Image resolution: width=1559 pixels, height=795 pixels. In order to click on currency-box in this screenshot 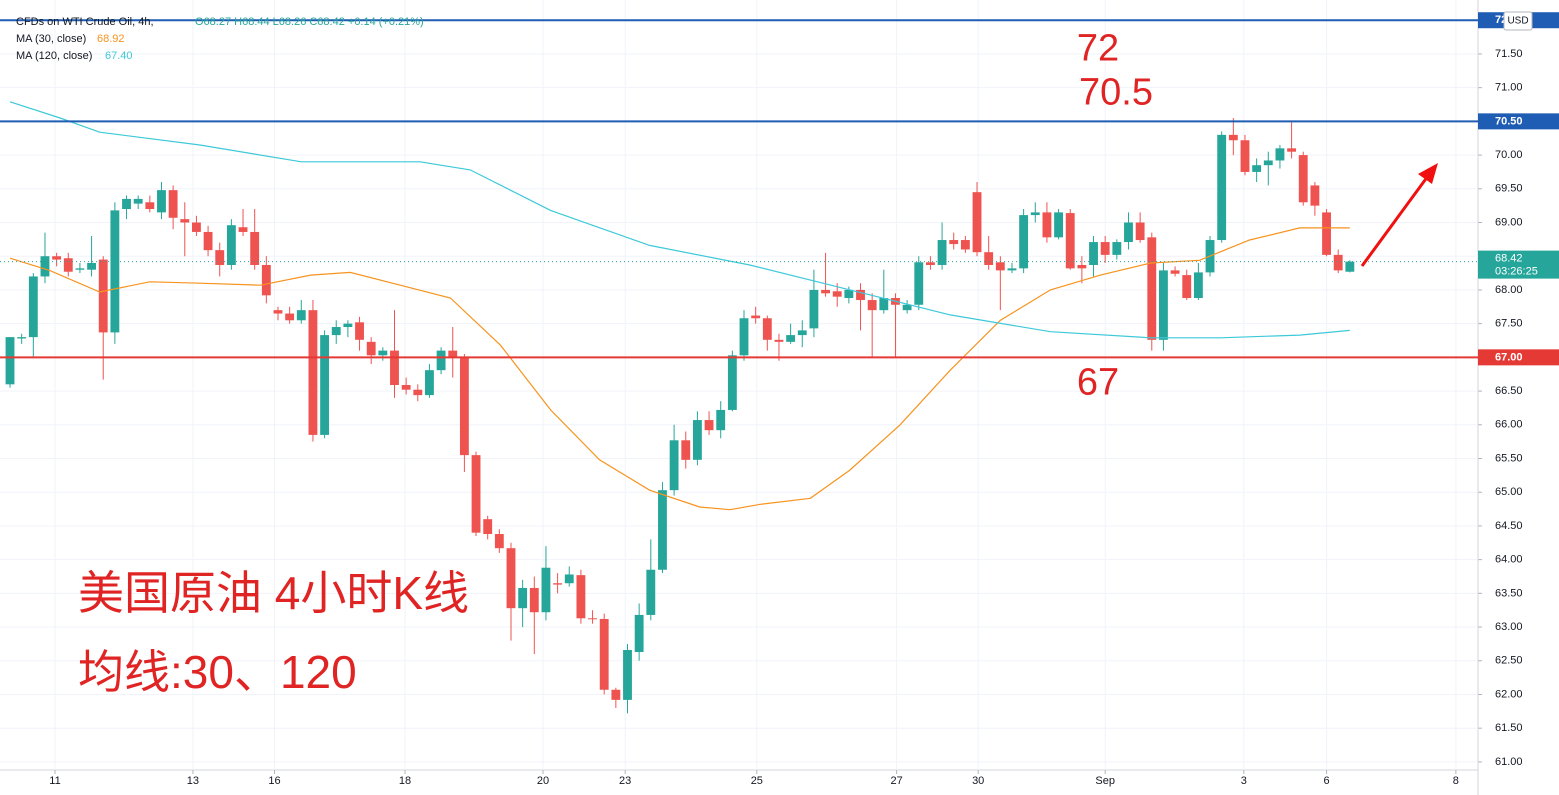, I will do `click(1518, 21)`.